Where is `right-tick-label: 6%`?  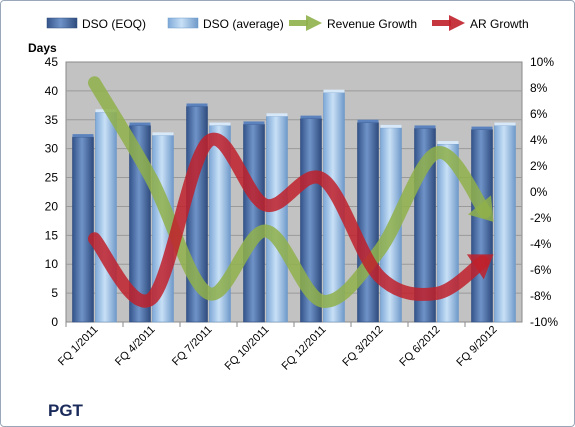
right-tick-label: 6% is located at coordinates (539, 114).